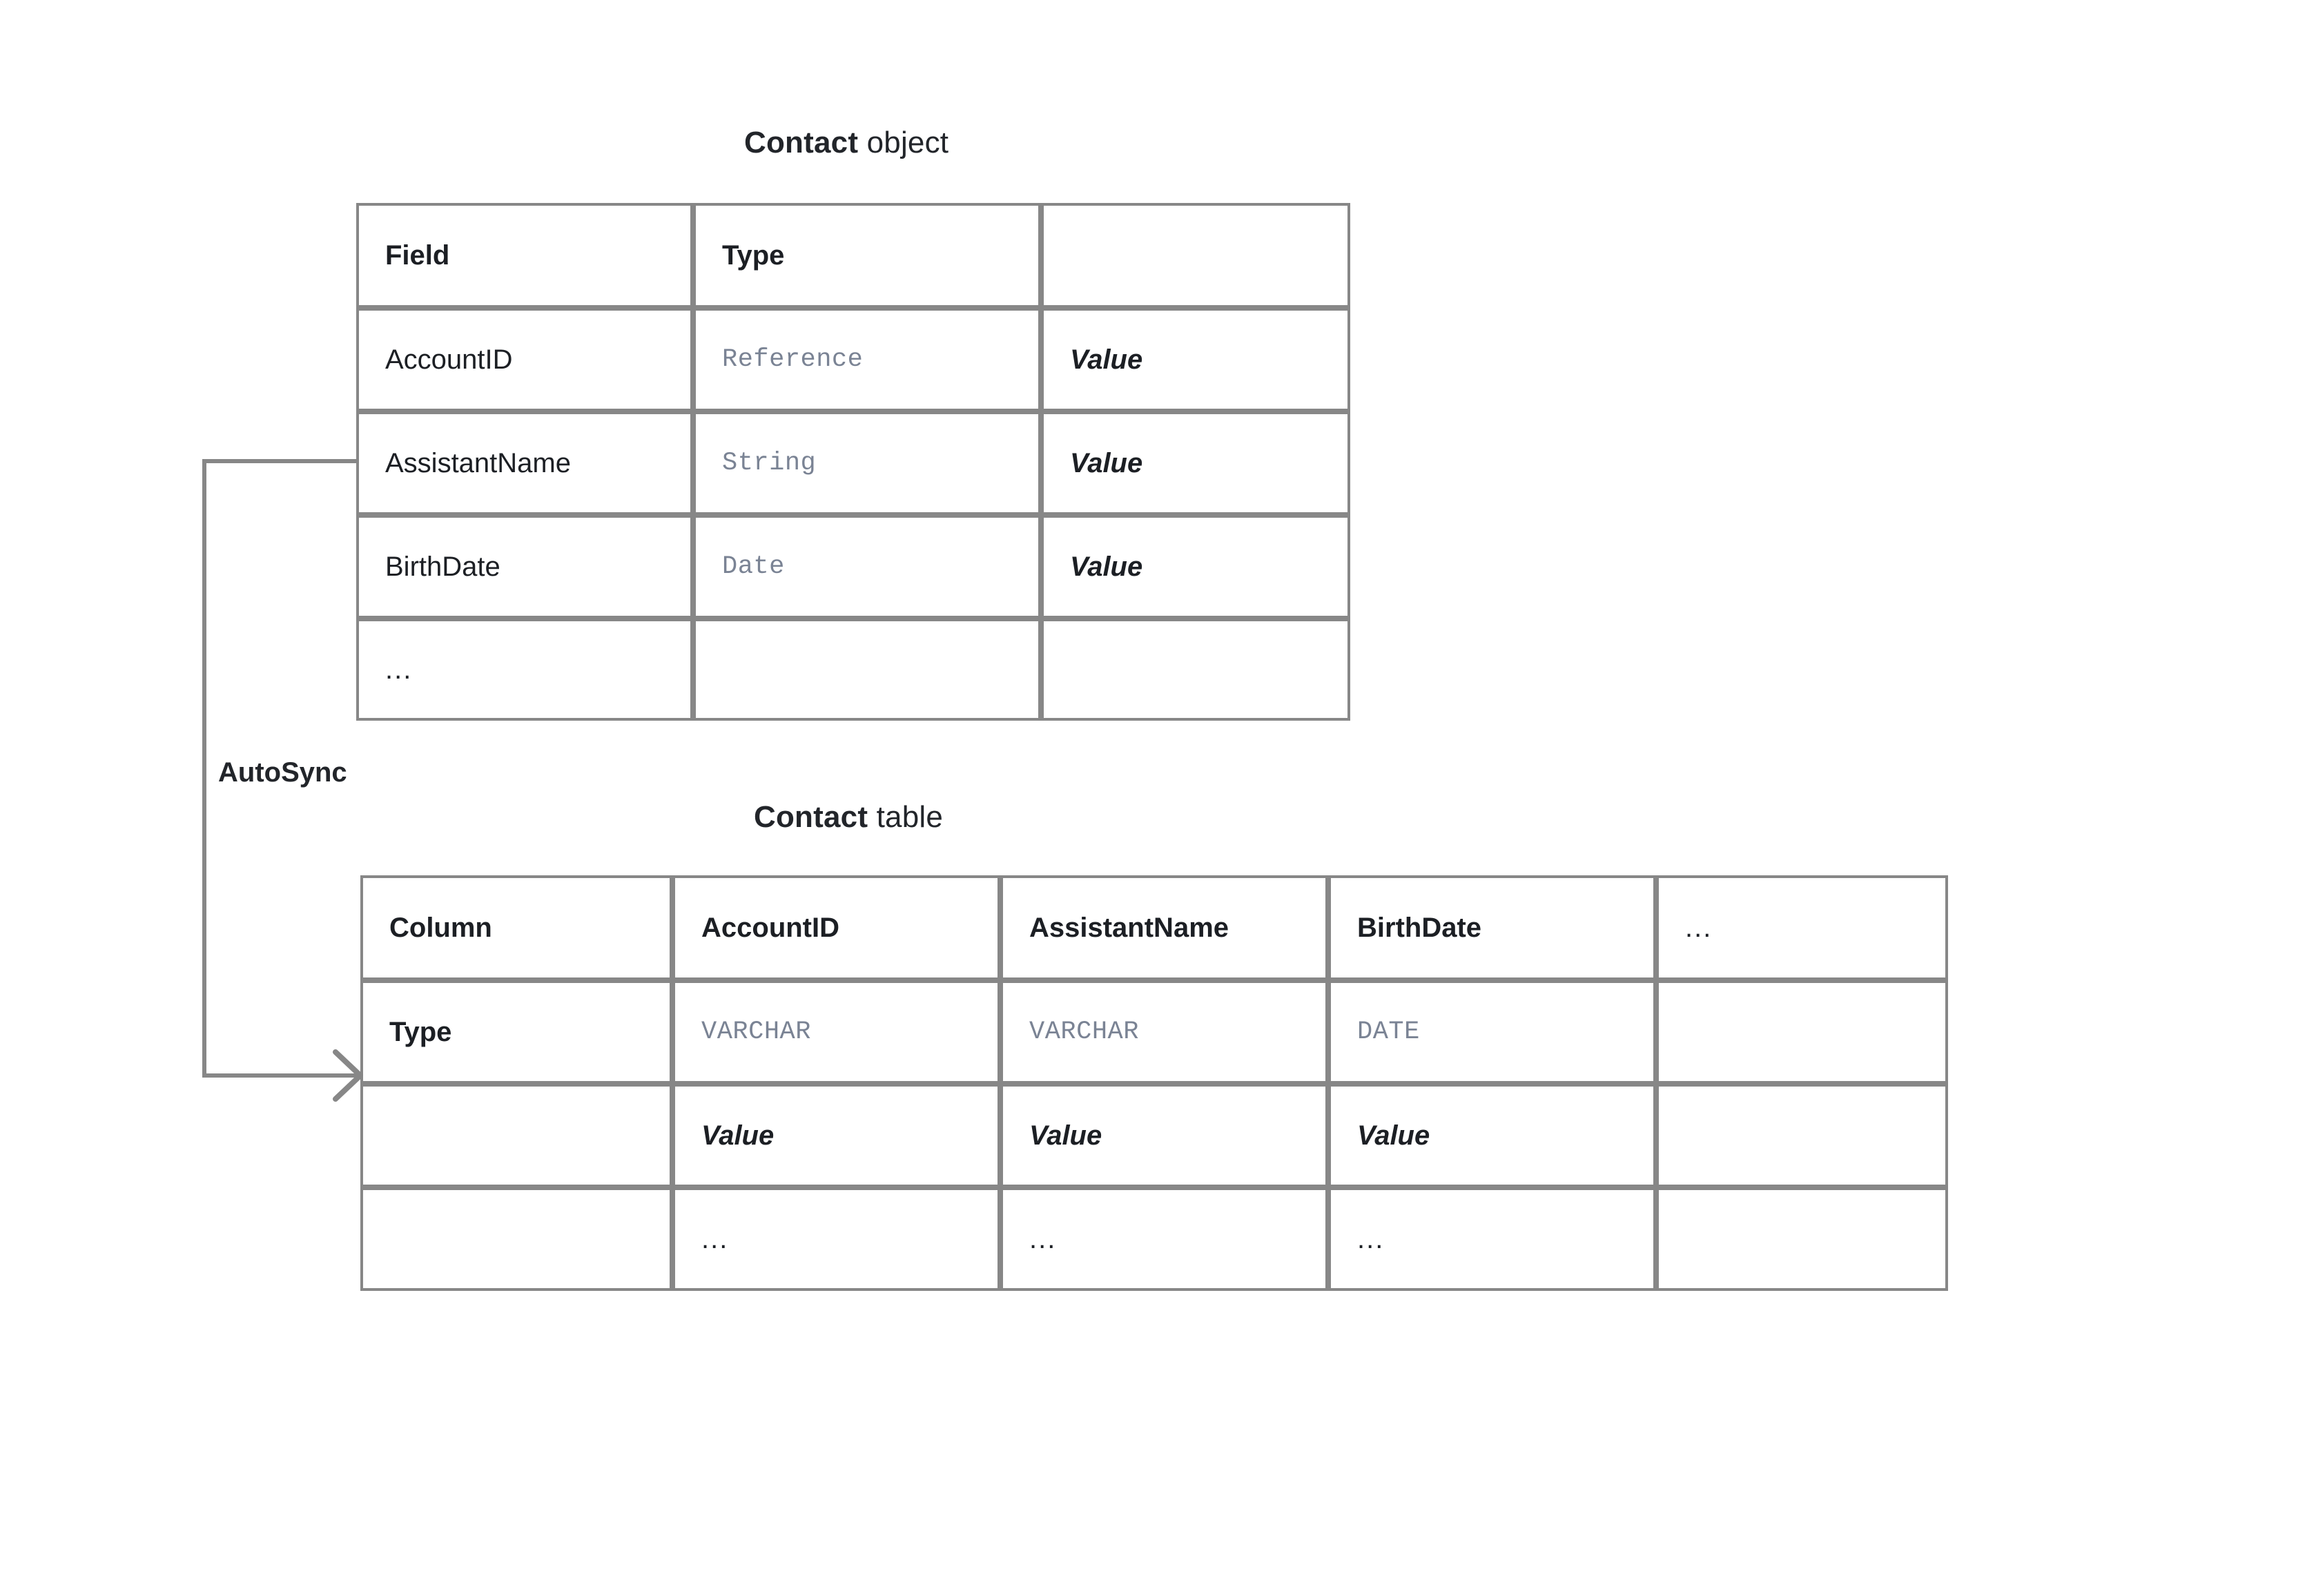 This screenshot has width=2316, height=1596. What do you see at coordinates (1492, 927) in the screenshot?
I see `db-cell-col3: BirthDate` at bounding box center [1492, 927].